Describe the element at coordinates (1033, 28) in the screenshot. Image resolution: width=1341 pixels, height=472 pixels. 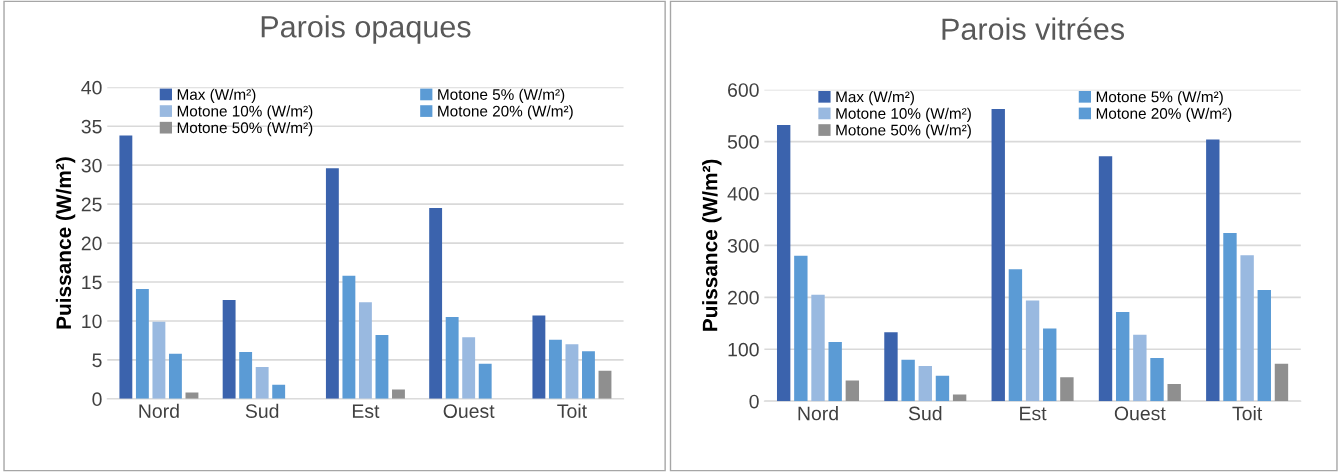
I see `chart-title: Parois vitrées` at that location.